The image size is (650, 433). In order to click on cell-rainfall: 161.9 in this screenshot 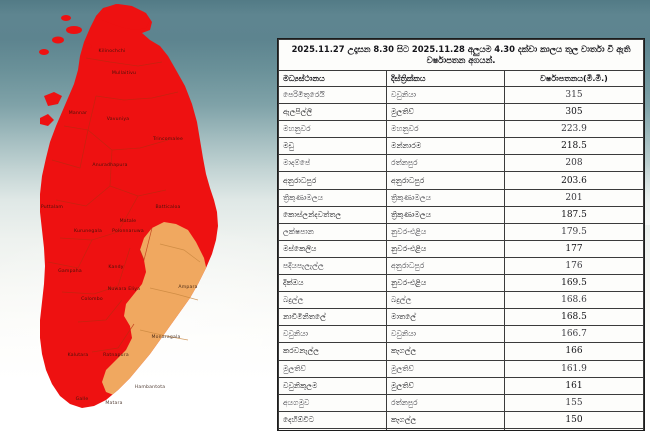, I will do `click(574, 368)`.